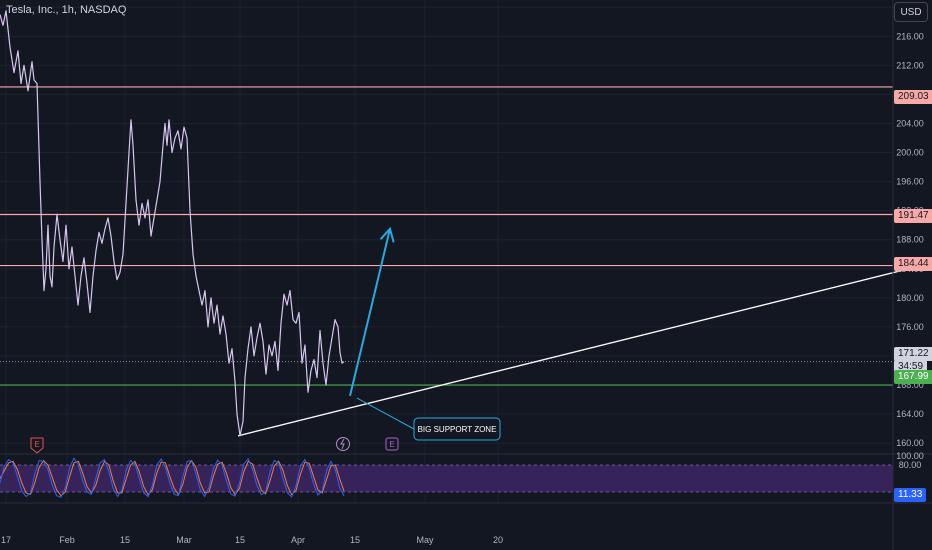  I want to click on price-tick-label: 196.00, so click(910, 182).